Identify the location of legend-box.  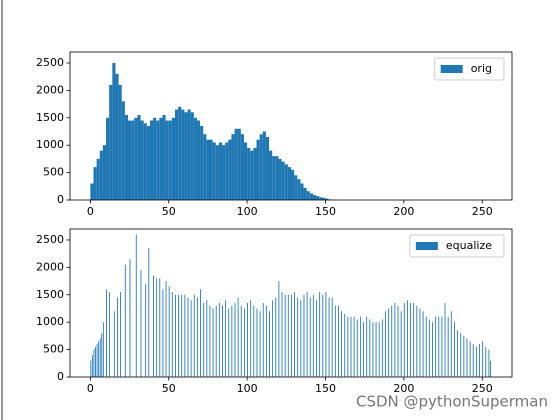
(457, 246).